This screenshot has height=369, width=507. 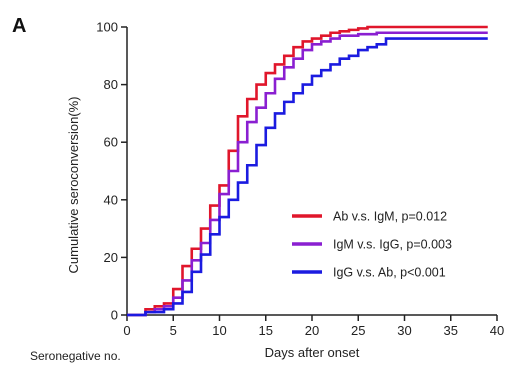 What do you see at coordinates (114, 315) in the screenshot?
I see `y-tick-label: 0` at bounding box center [114, 315].